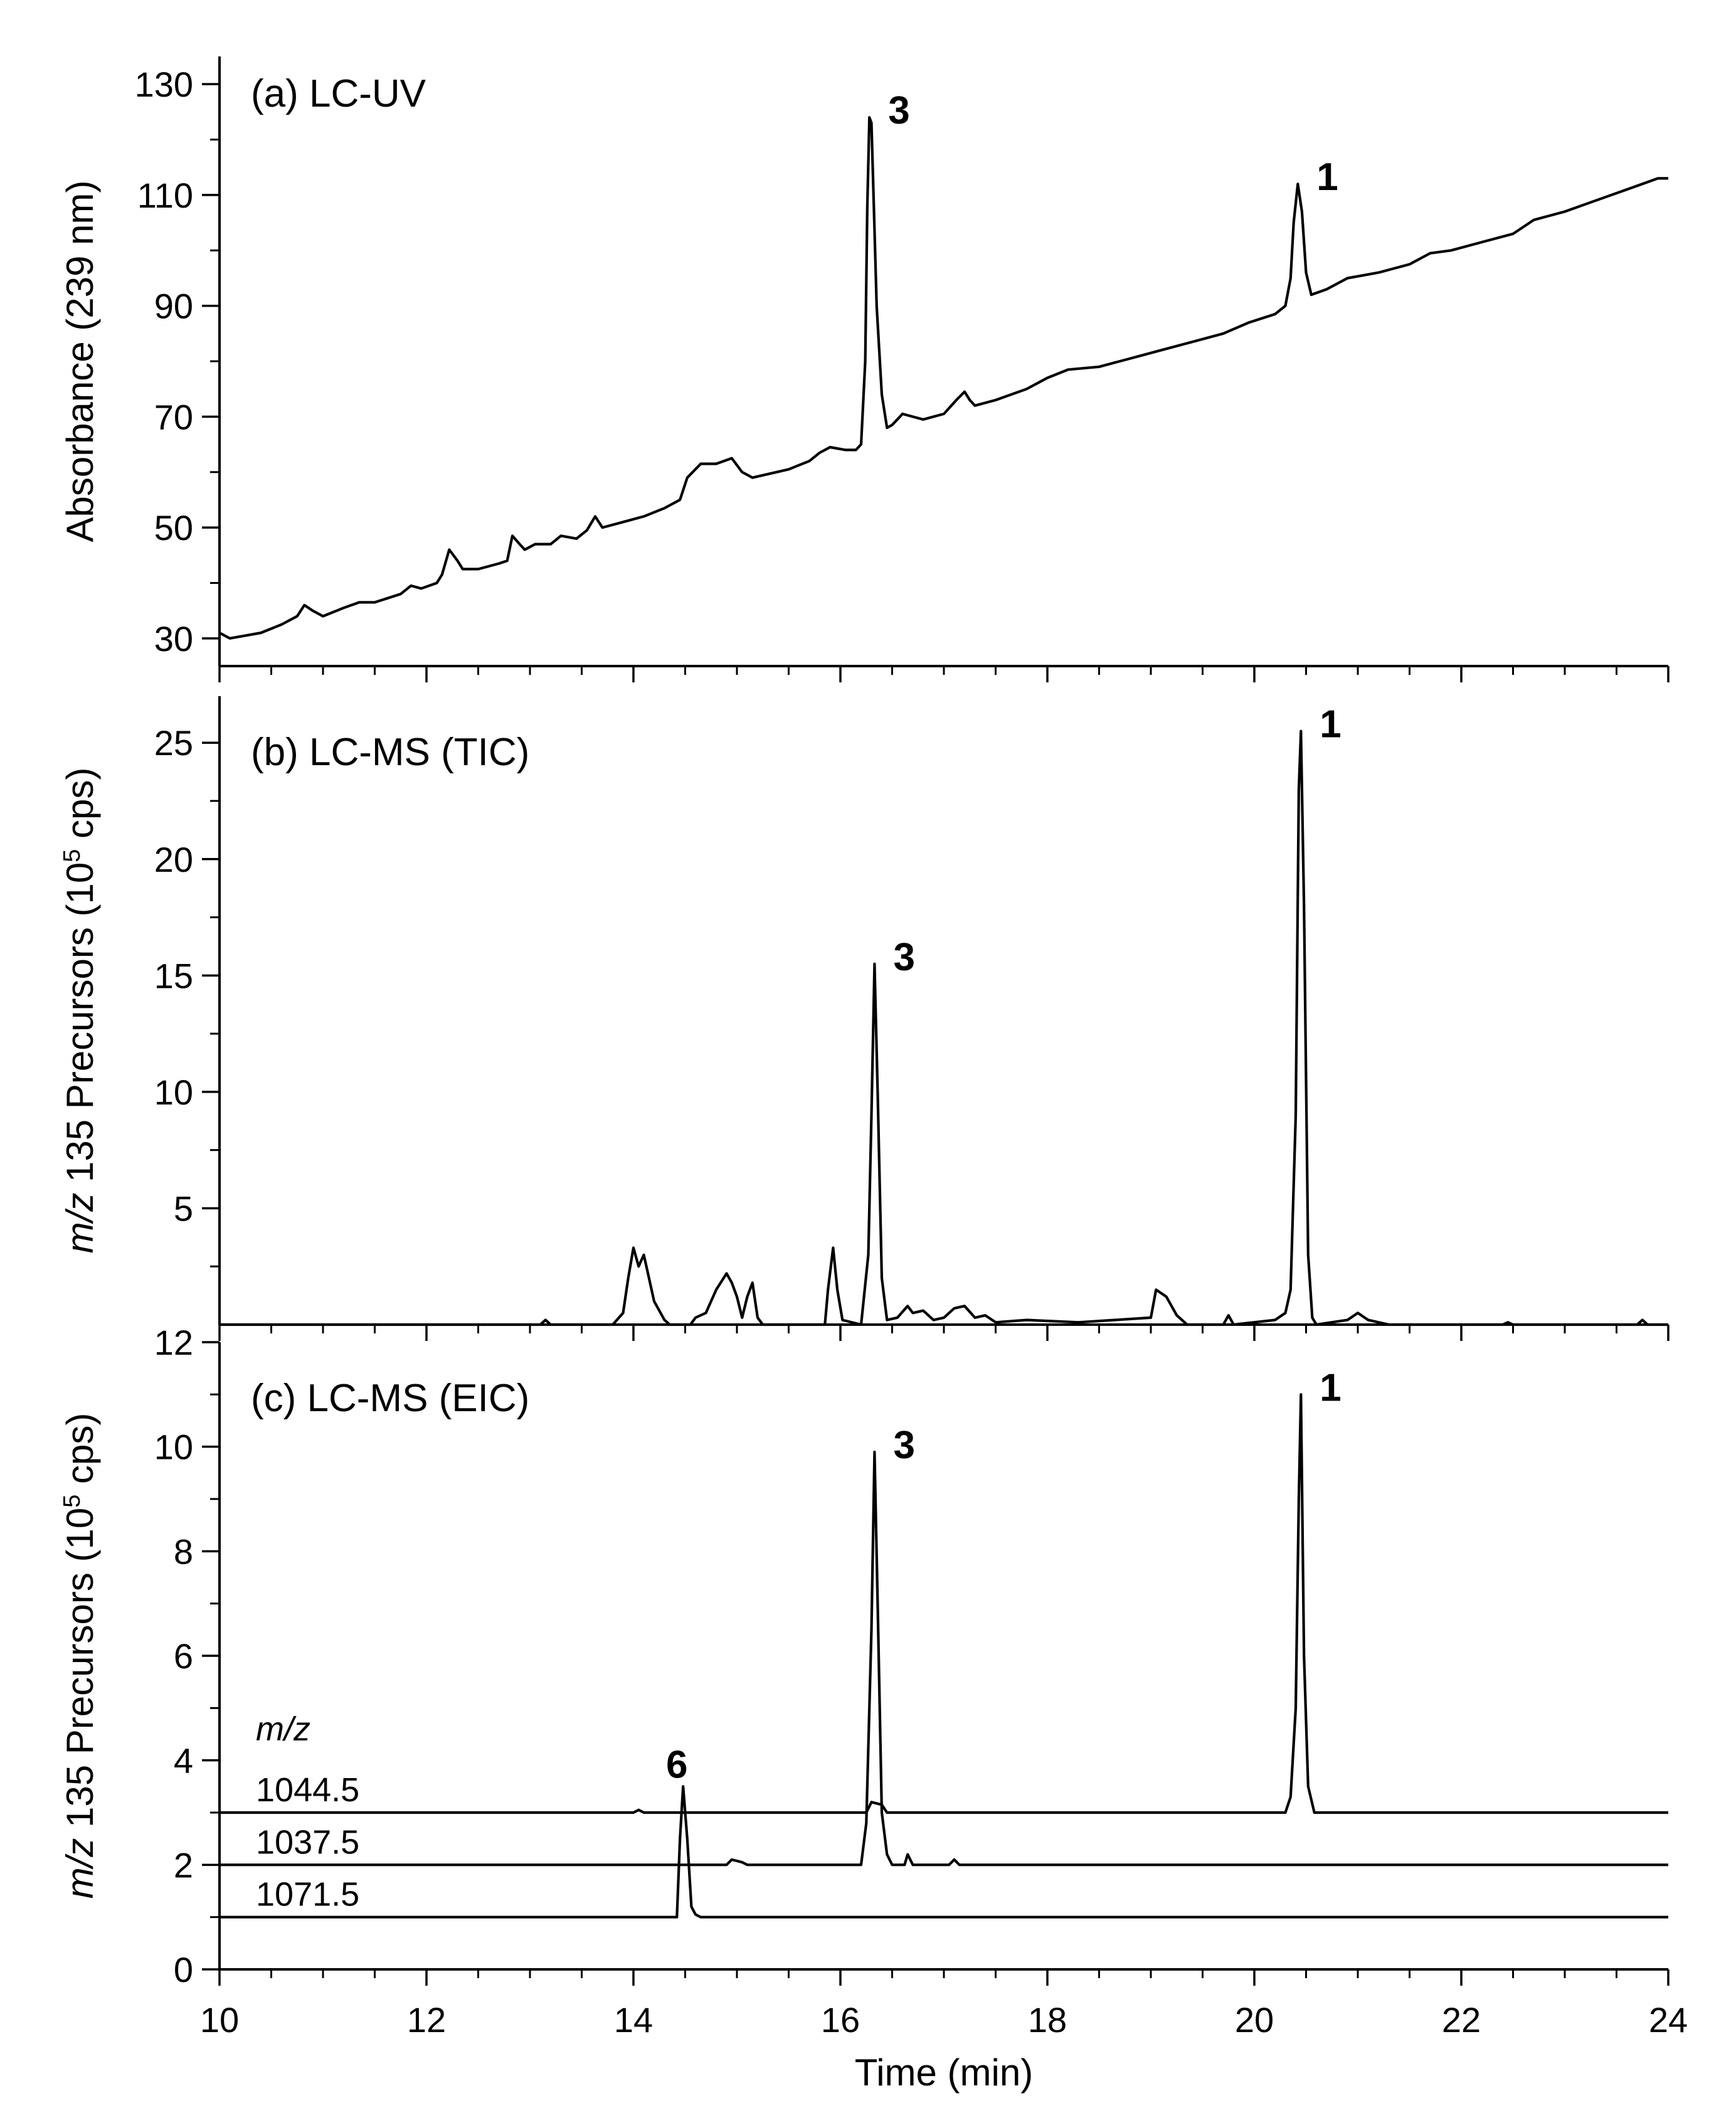 Image resolution: width=1736 pixels, height=2113 pixels. I want to click on mz-legend-title: m/z, so click(283, 1729).